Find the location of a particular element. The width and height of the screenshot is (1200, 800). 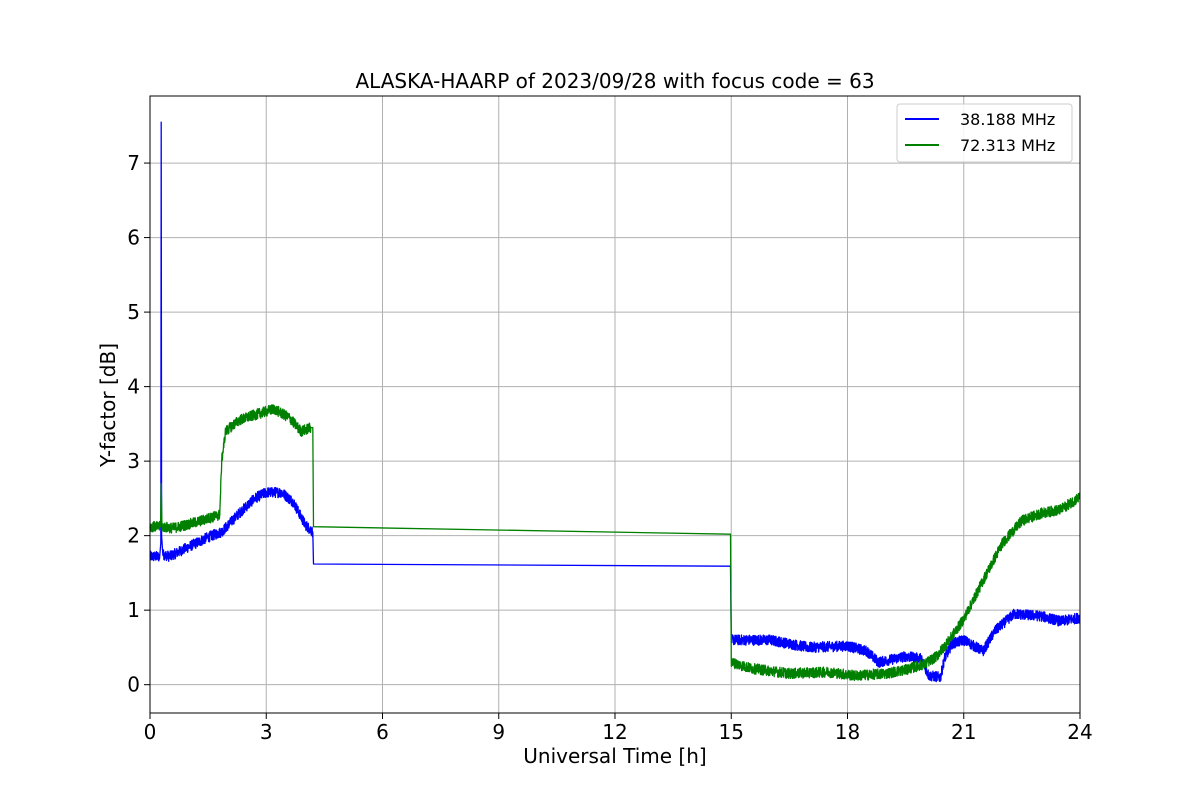

y-axis-ticks: 0 1 2 3 4 5 6 7 is located at coordinates (138, 424).